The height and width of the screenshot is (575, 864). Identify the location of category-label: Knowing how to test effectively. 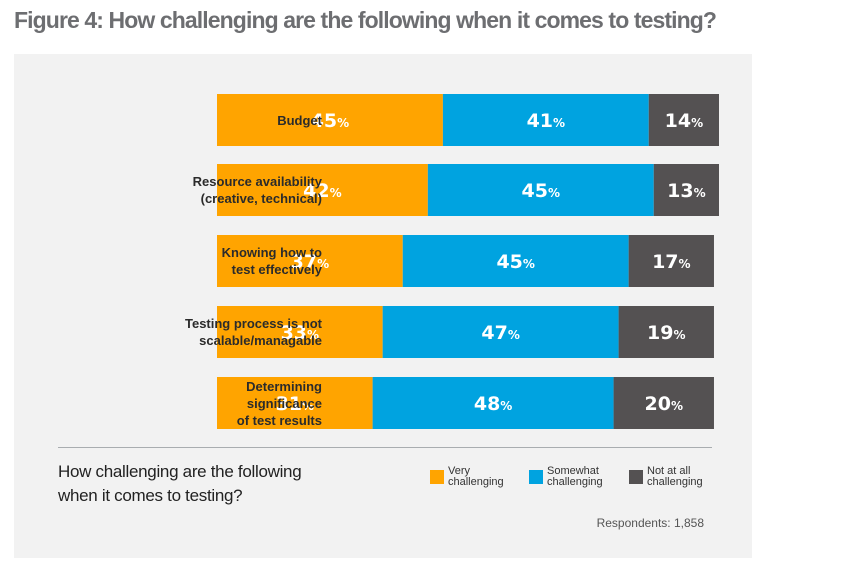
(222, 261).